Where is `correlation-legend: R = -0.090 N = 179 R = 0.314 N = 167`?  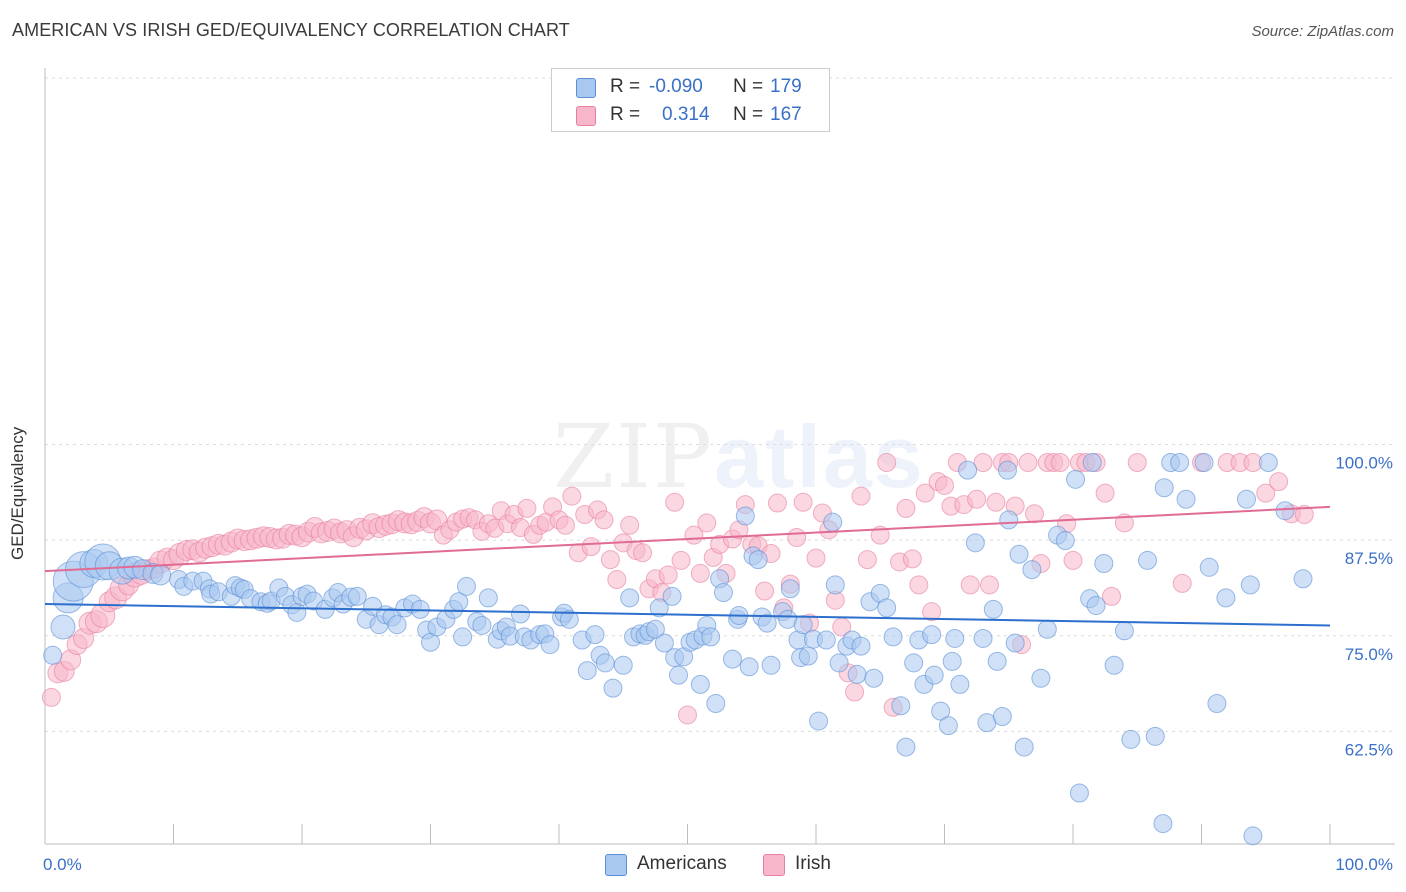 correlation-legend: R = -0.090 N = 179 R = 0.314 N = 167 is located at coordinates (690, 100).